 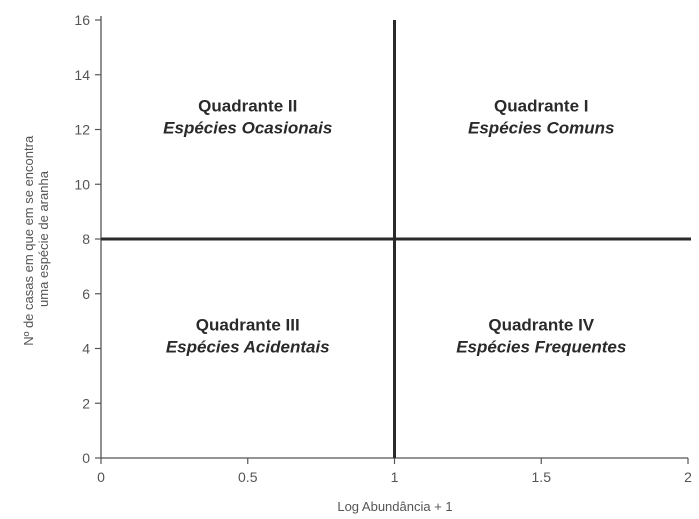 What do you see at coordinates (394, 506) in the screenshot?
I see `x-axis-title: Log Abundância + 1` at bounding box center [394, 506].